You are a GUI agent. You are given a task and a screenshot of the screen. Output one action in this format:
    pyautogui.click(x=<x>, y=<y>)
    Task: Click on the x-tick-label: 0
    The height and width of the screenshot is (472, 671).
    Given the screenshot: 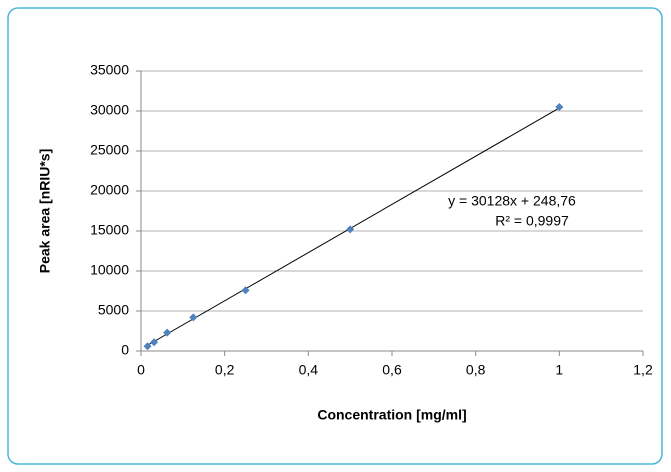 What is the action you would take?
    pyautogui.click(x=141, y=370)
    